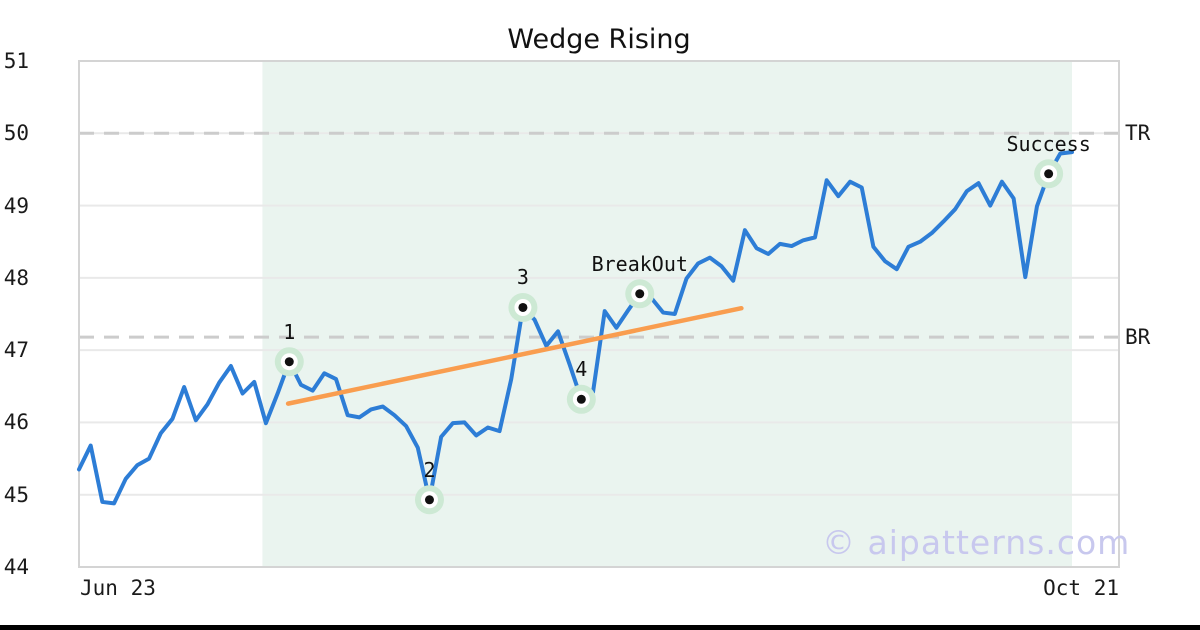 This screenshot has width=1200, height=630. Describe the element at coordinates (16, 205) in the screenshot. I see `y-tick-label-49: 49` at that location.